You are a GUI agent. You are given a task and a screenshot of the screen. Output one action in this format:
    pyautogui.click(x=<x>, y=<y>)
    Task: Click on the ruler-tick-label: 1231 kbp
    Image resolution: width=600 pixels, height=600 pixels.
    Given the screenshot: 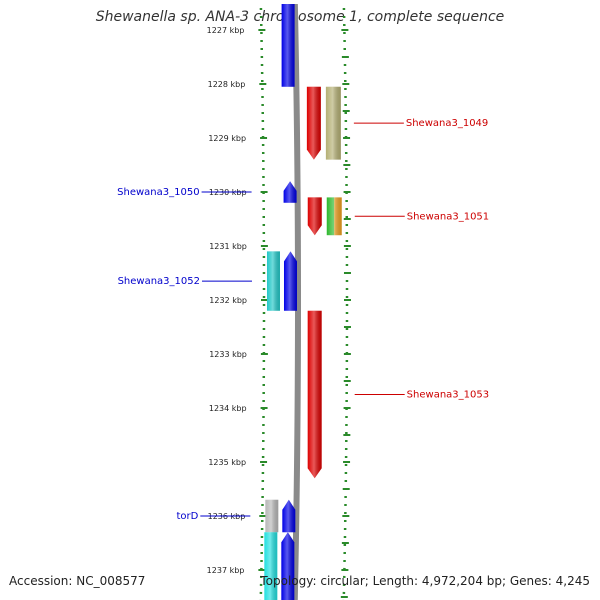 What is the action you would take?
    pyautogui.click(x=228, y=246)
    